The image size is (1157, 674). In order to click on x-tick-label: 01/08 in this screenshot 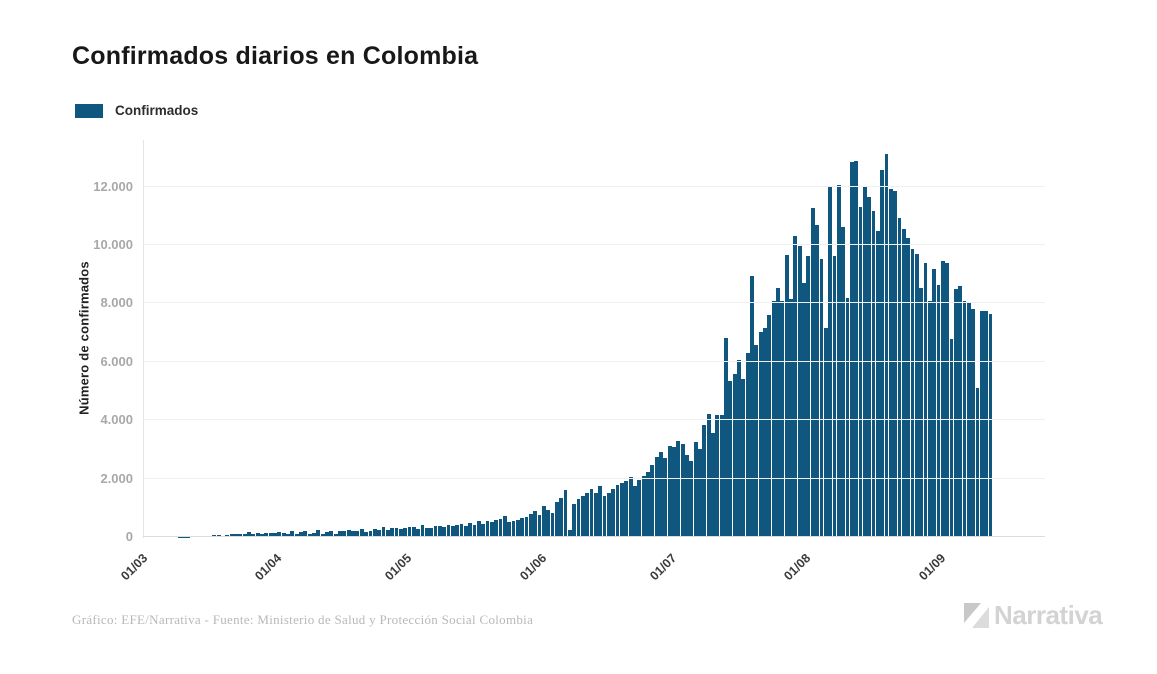, I will do `click(797, 567)`.